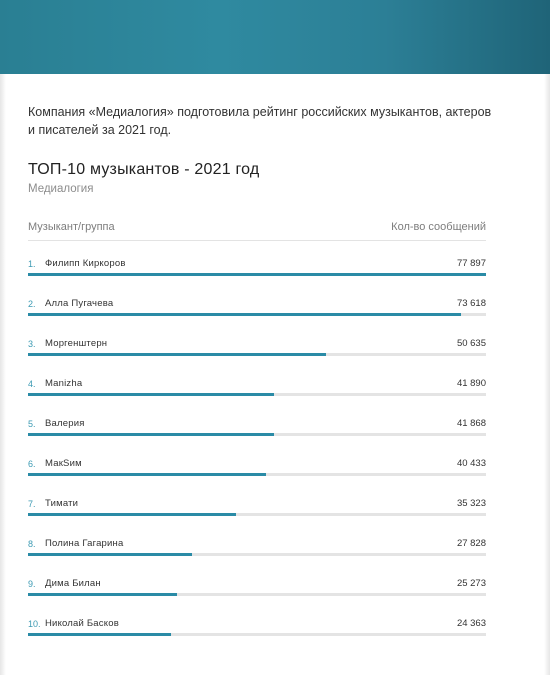 The width and height of the screenshot is (550, 675). What do you see at coordinates (34, 624) in the screenshot?
I see `bar-rank-label: 10.` at bounding box center [34, 624].